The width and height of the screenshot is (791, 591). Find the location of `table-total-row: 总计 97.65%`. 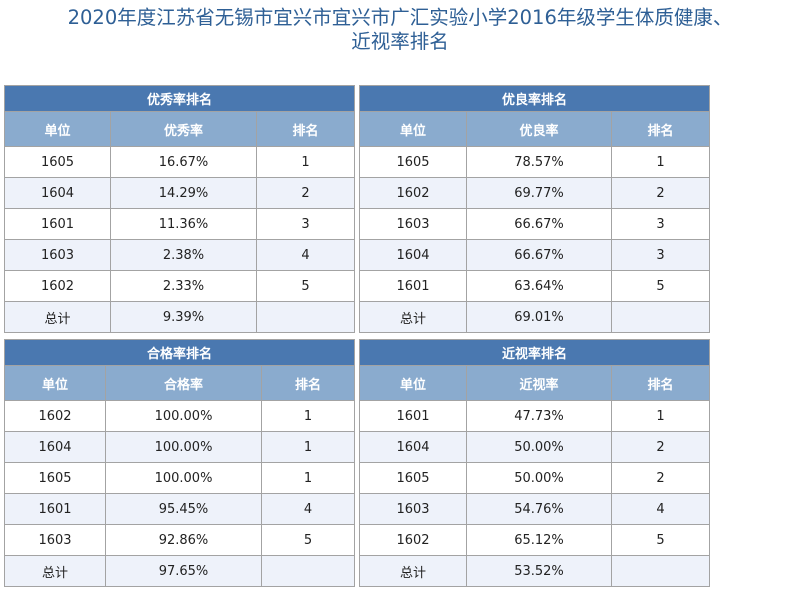

table-total-row: 总计 97.65% is located at coordinates (180, 571).